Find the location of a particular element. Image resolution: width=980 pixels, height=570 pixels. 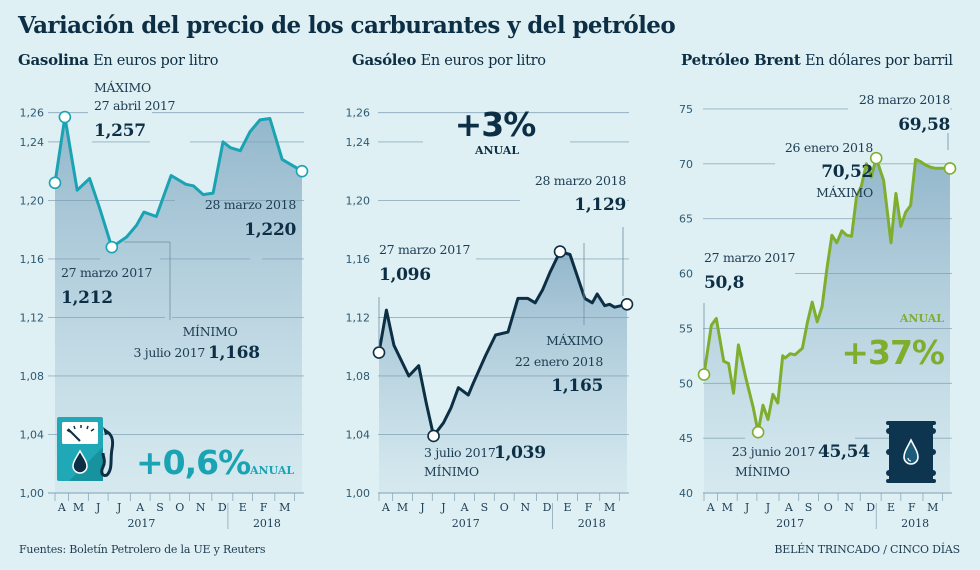

start-value: 50,8 is located at coordinates (724, 283).